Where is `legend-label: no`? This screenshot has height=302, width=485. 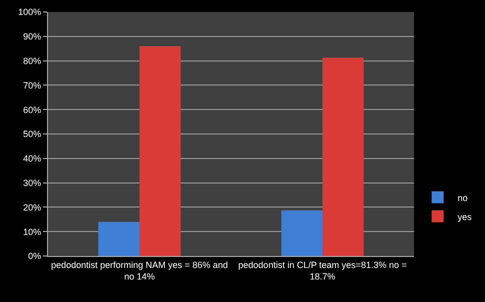 legend-label: no is located at coordinates (463, 197).